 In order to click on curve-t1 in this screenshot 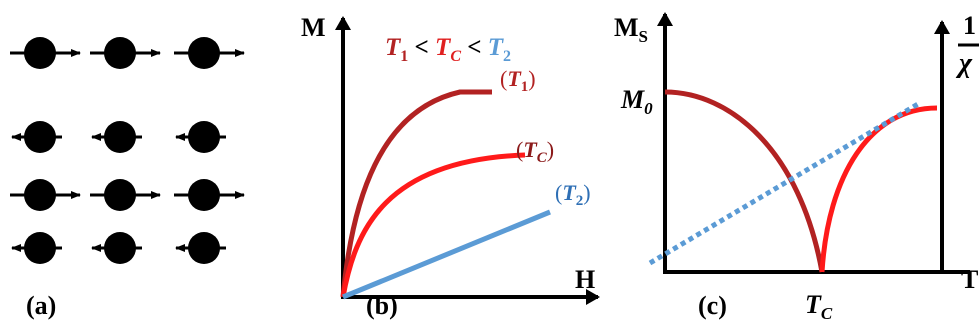, I will do `click(416, 193)`.